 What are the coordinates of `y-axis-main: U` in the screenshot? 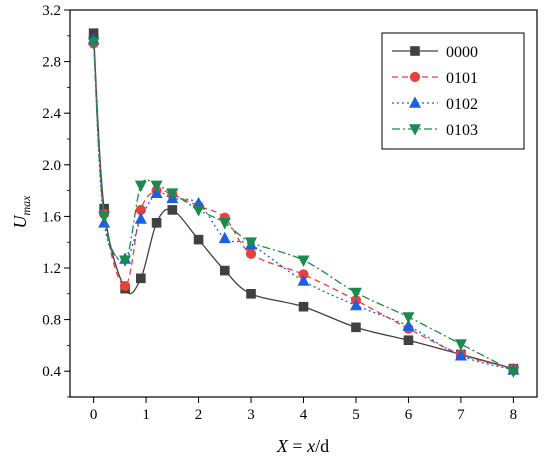 It's located at (20, 222).